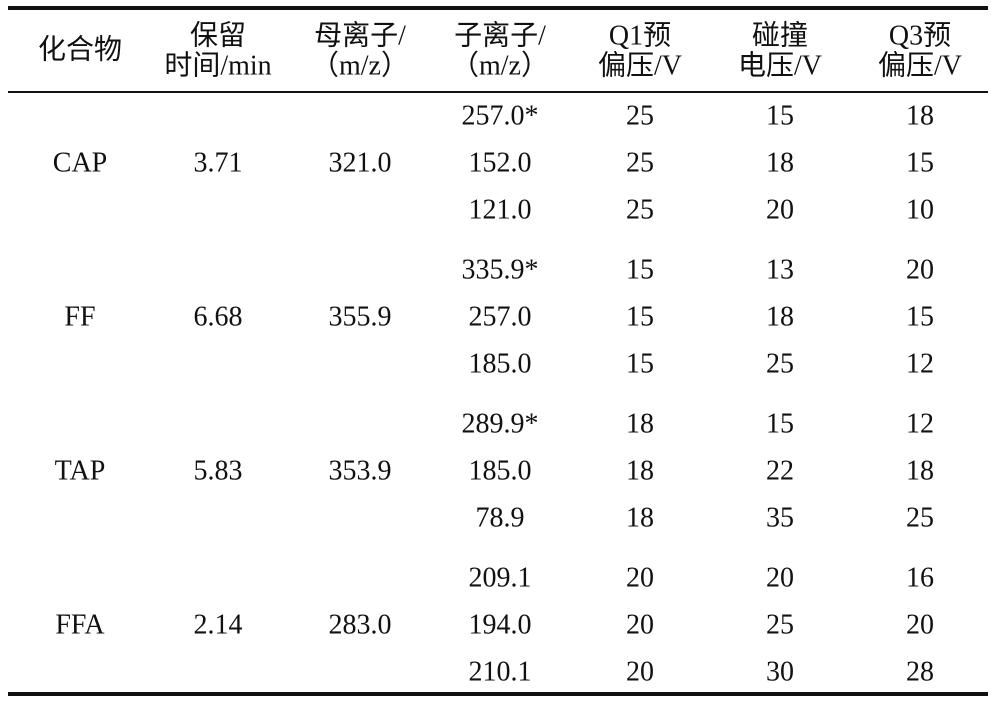 This screenshot has height=705, width=996. I want to click on compound-cell: CAP, so click(80, 162).